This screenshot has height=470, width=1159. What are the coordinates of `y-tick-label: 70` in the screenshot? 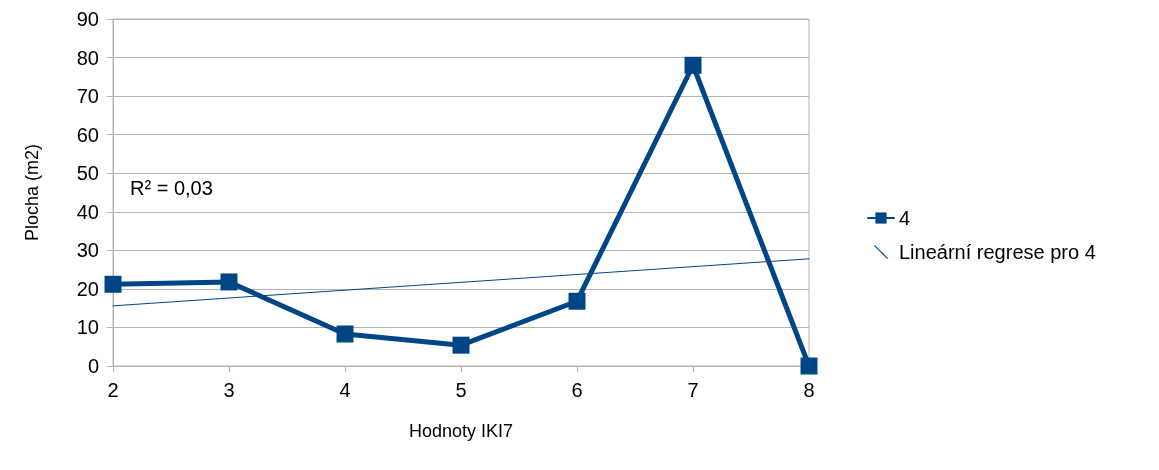 It's located at (87, 96).